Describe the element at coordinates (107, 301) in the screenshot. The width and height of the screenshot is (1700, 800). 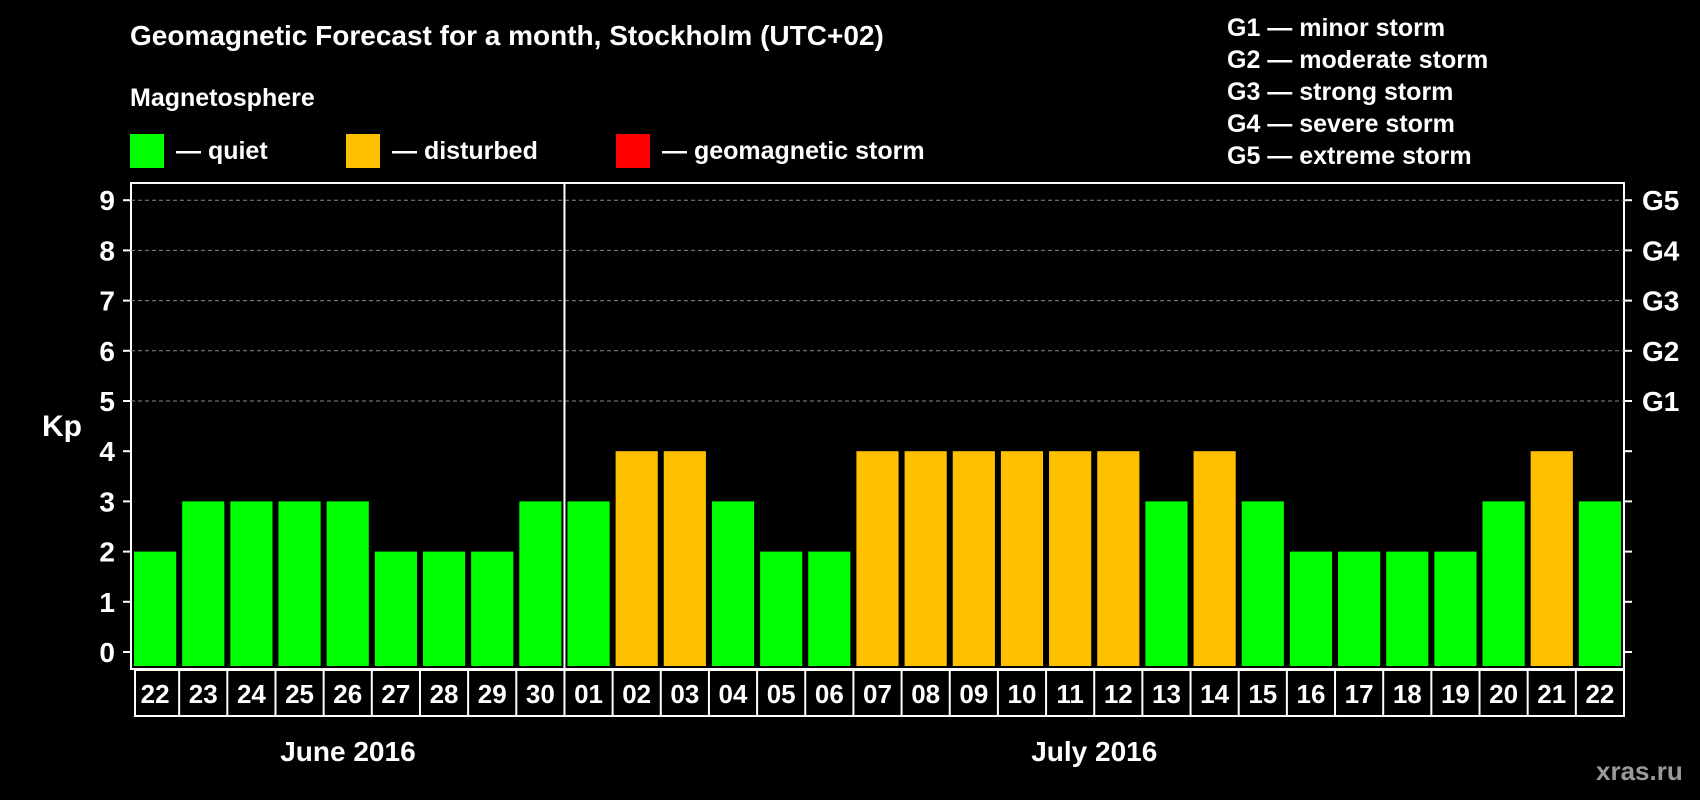
I see `y-tick-label: 7` at that location.